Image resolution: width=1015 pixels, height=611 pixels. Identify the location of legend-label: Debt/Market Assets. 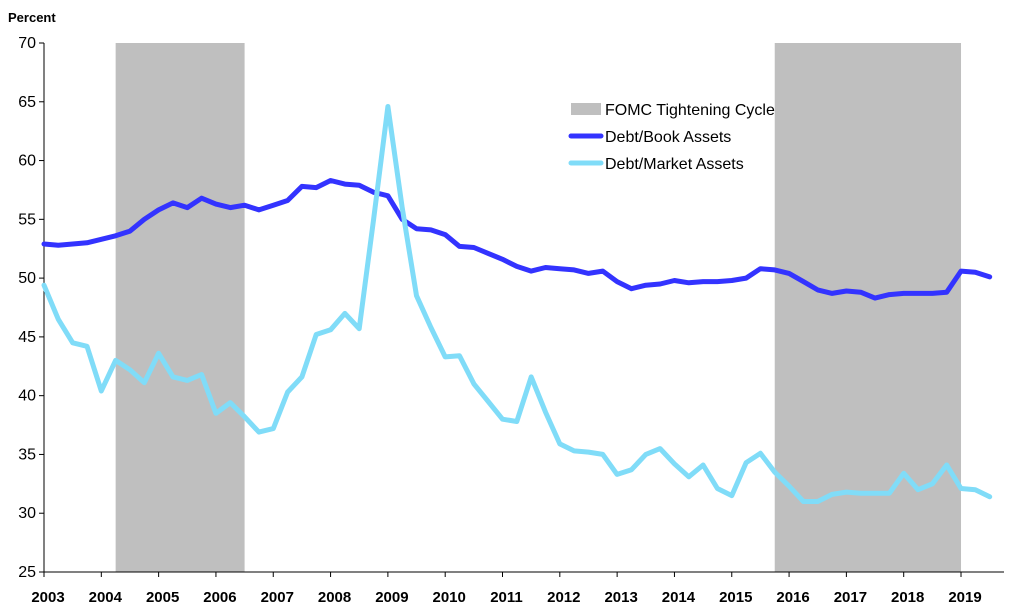
(674, 164).